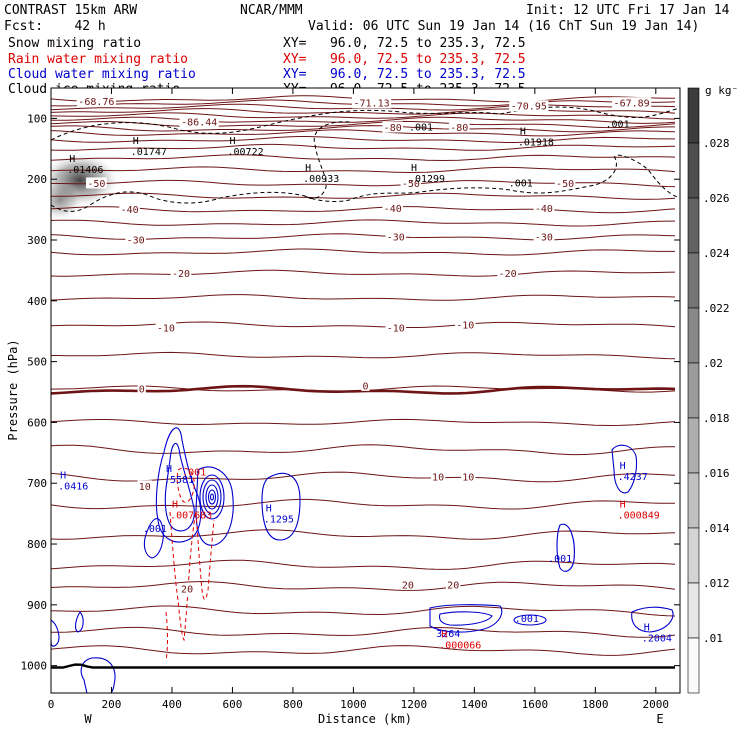 The height and width of the screenshot is (740, 740). What do you see at coordinates (271, 10) in the screenshot?
I see `institution-label: NCAR/MMM` at bounding box center [271, 10].